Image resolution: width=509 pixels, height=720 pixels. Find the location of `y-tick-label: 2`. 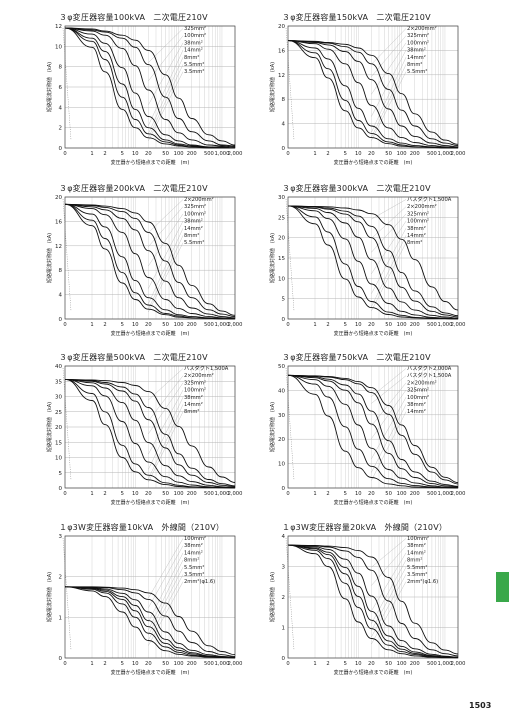

y-tick-label: 2 is located at coordinates (61, 129).